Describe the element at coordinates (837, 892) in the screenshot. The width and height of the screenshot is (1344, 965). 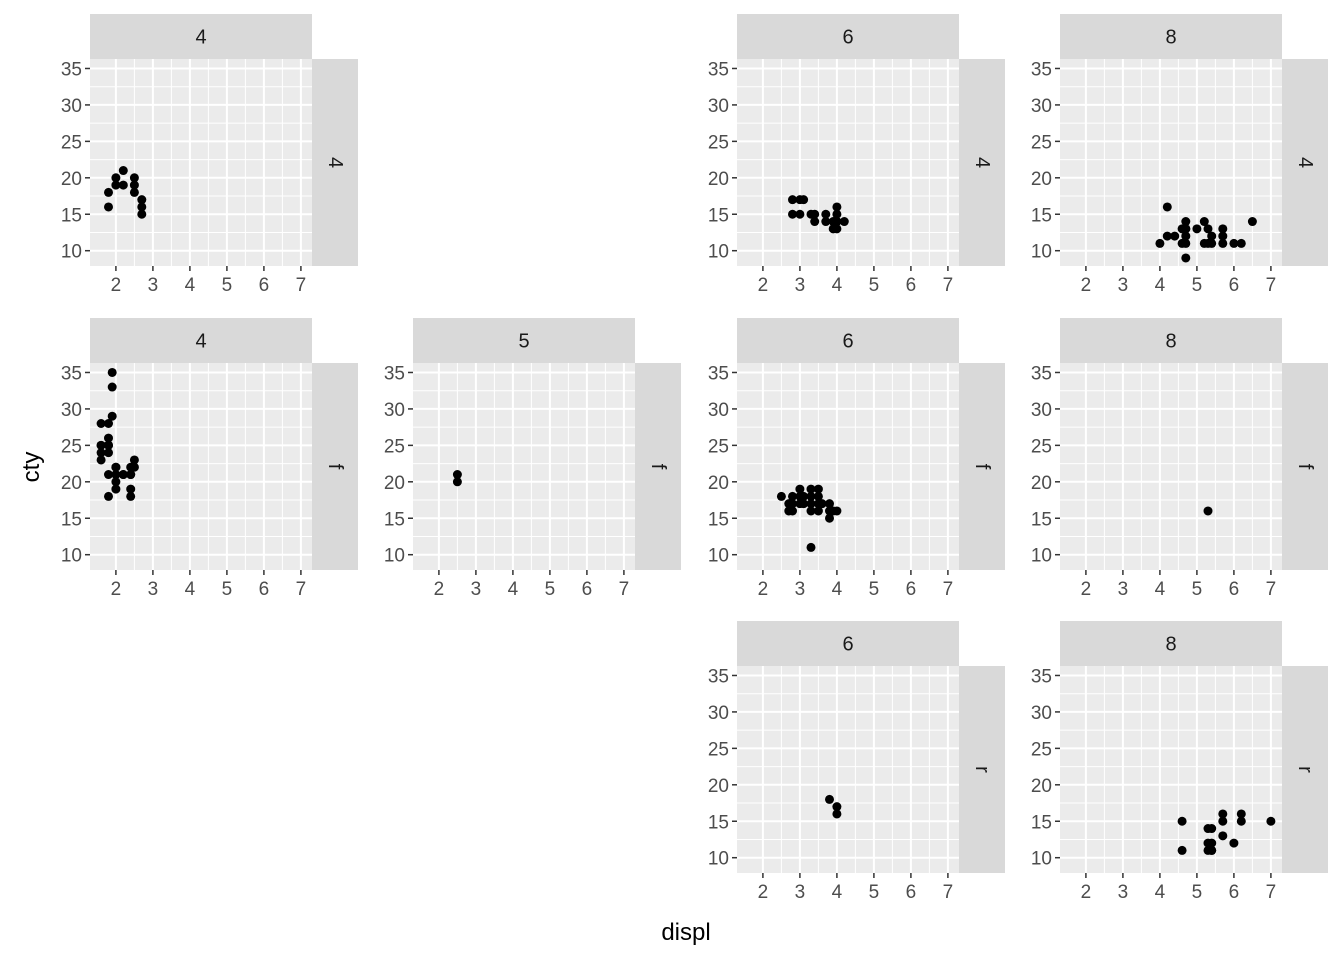
I see `x-tick-label: 4` at that location.